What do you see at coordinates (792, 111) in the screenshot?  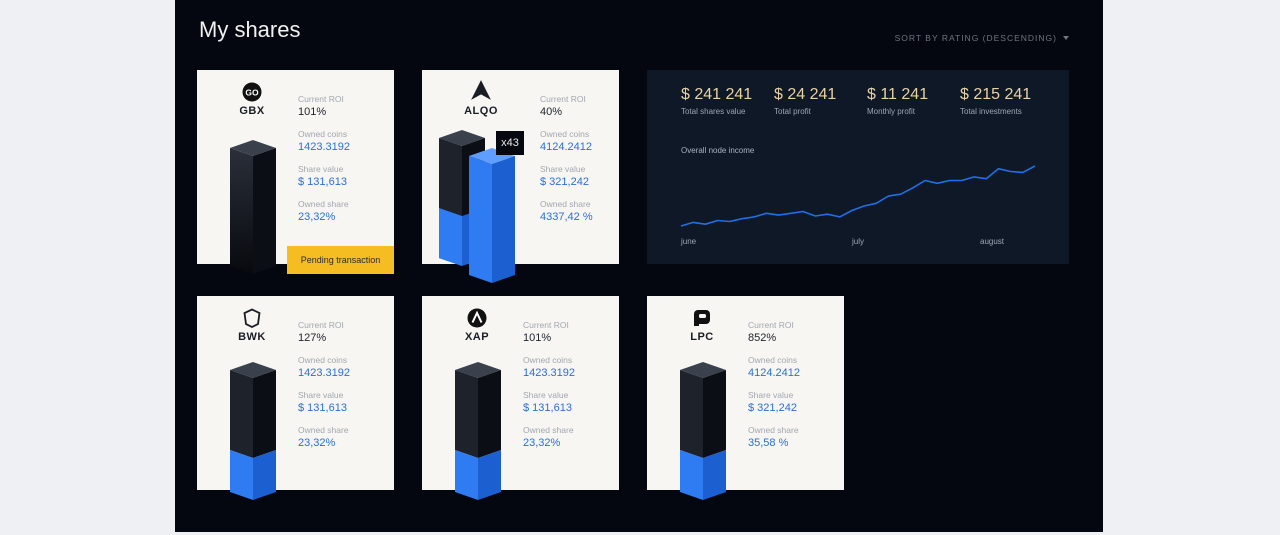 I see `metric-label: Total profit` at bounding box center [792, 111].